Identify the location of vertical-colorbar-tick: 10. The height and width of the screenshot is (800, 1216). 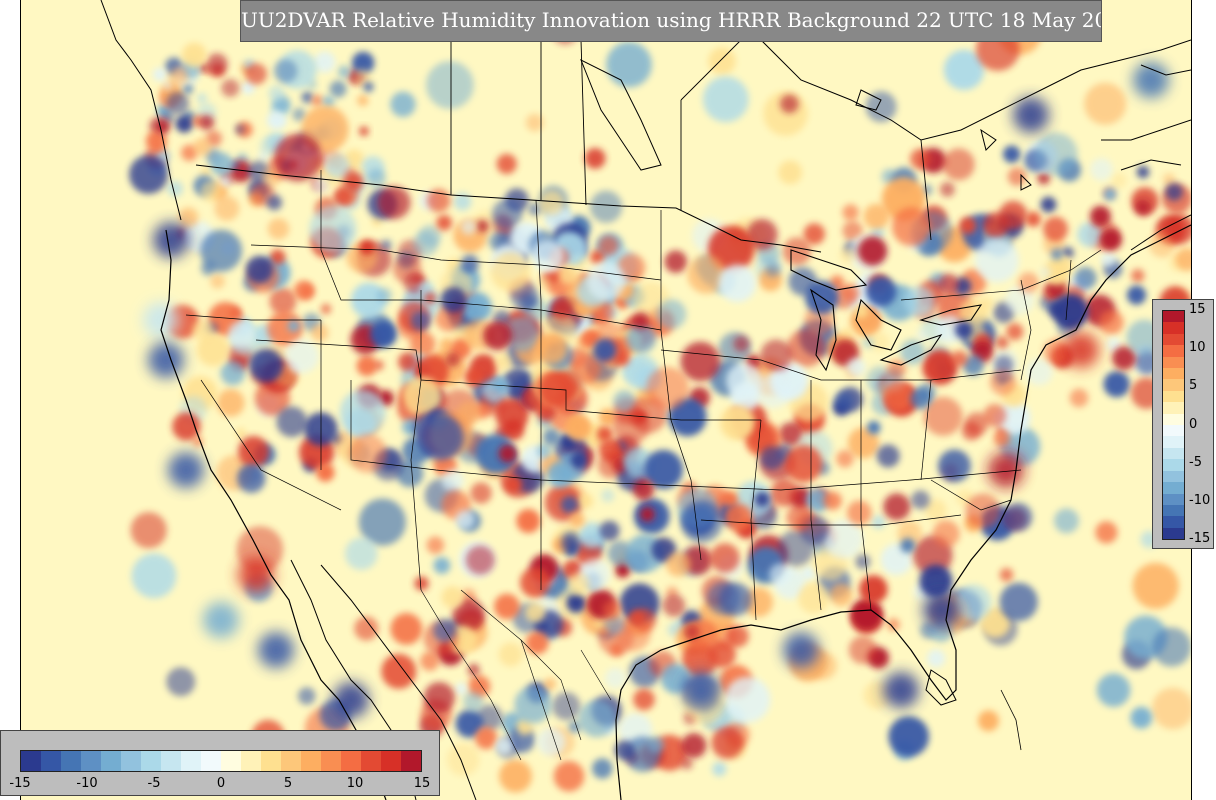
(1197, 347).